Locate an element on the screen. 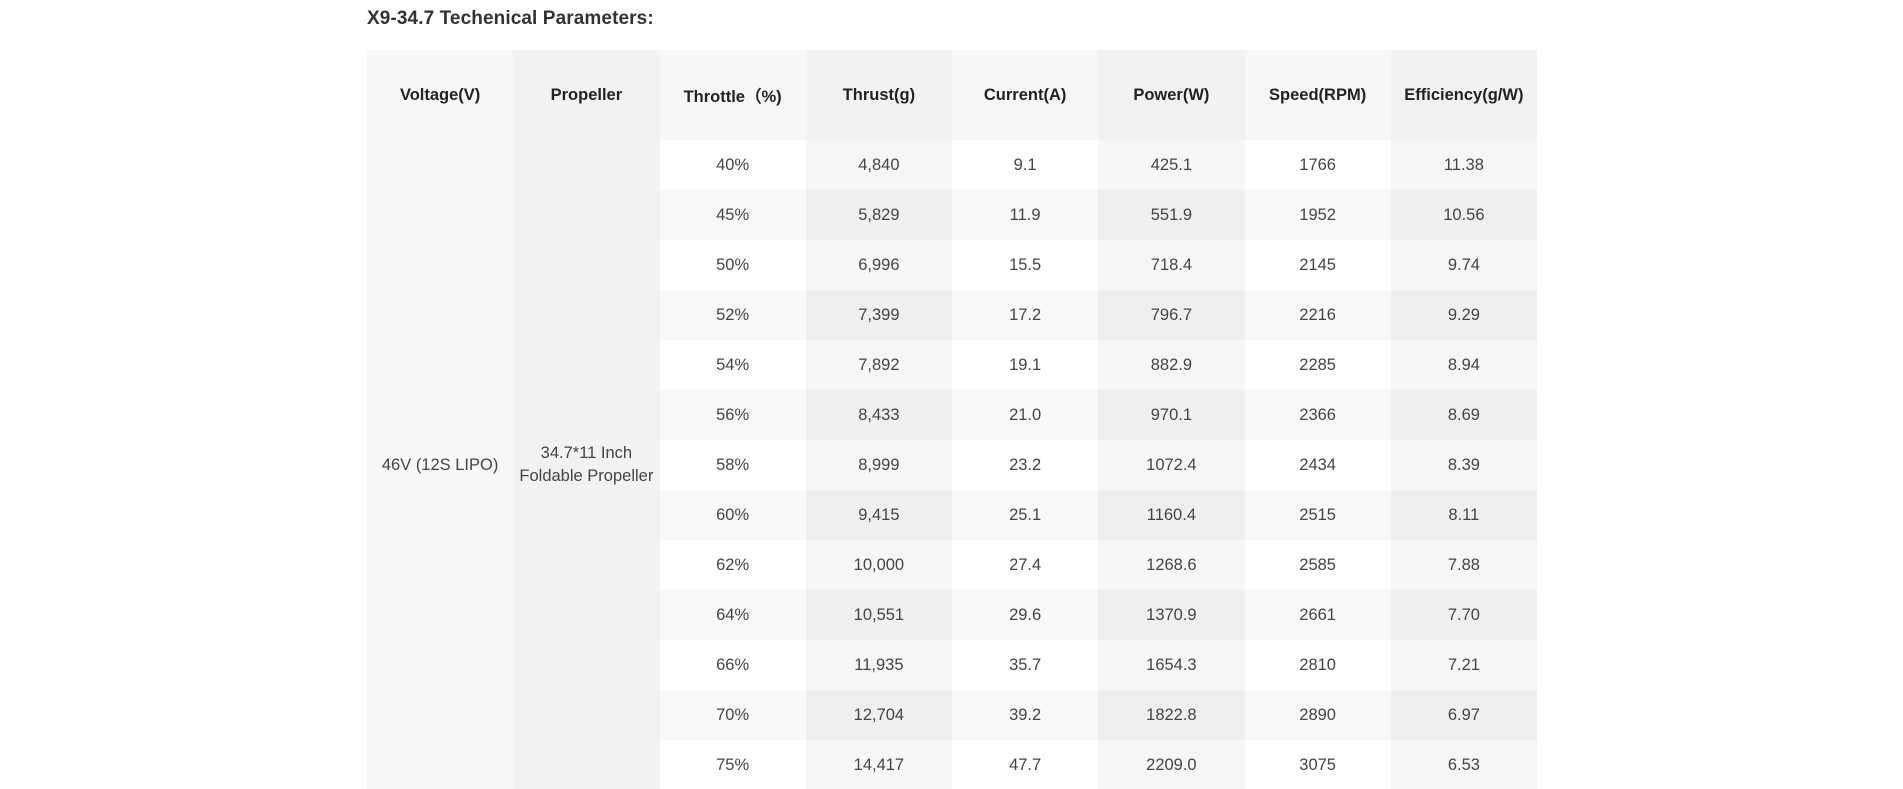 The height and width of the screenshot is (789, 1903). efficiency-cell: 11.38 is located at coordinates (1463, 165).